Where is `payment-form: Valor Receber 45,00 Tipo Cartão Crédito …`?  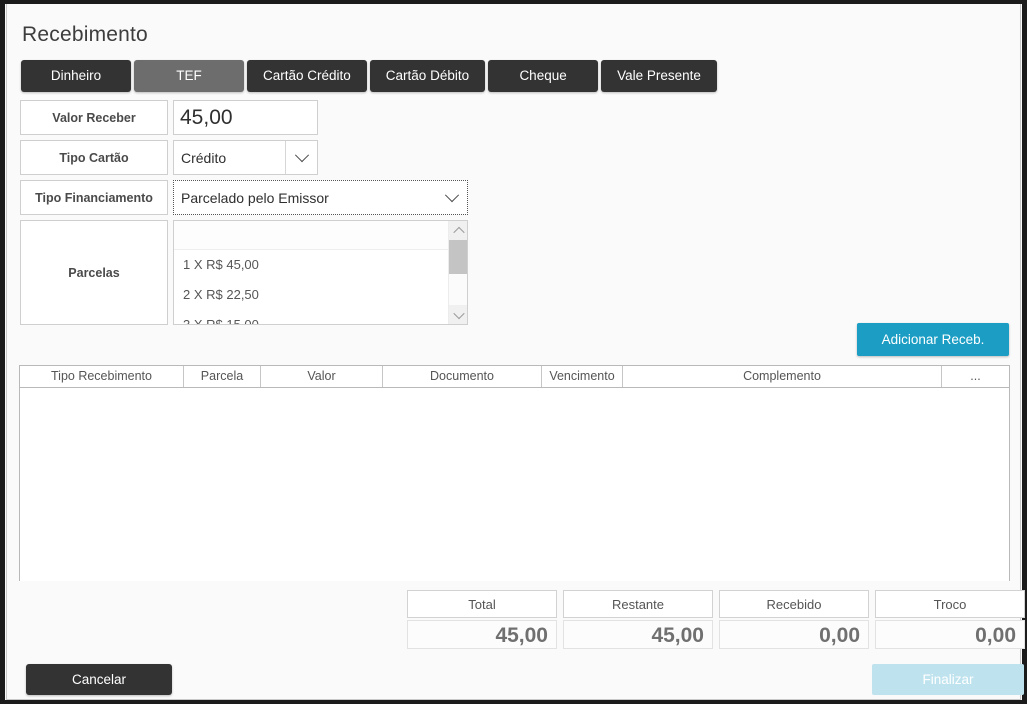
payment-form: Valor Receber 45,00 Tipo Cartão Crédito … is located at coordinates (244, 215).